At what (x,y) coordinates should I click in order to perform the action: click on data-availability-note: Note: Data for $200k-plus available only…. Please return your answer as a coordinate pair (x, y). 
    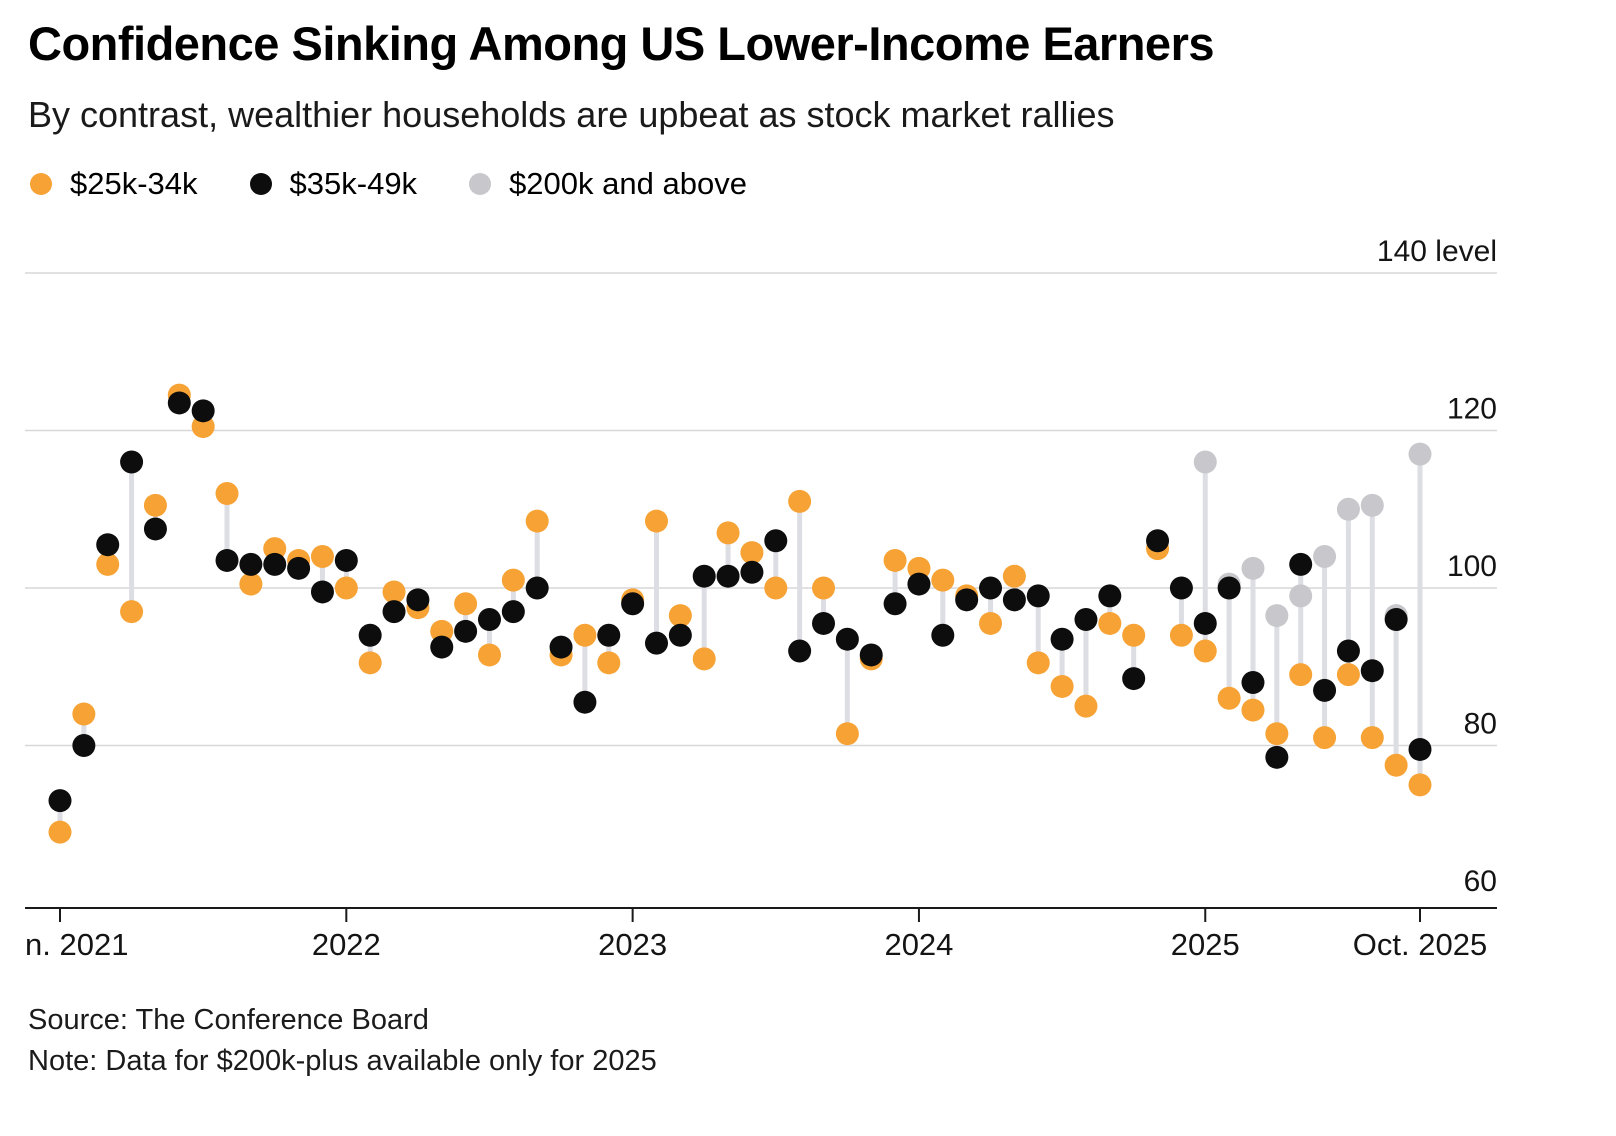
    Looking at the image, I should click on (342, 1061).